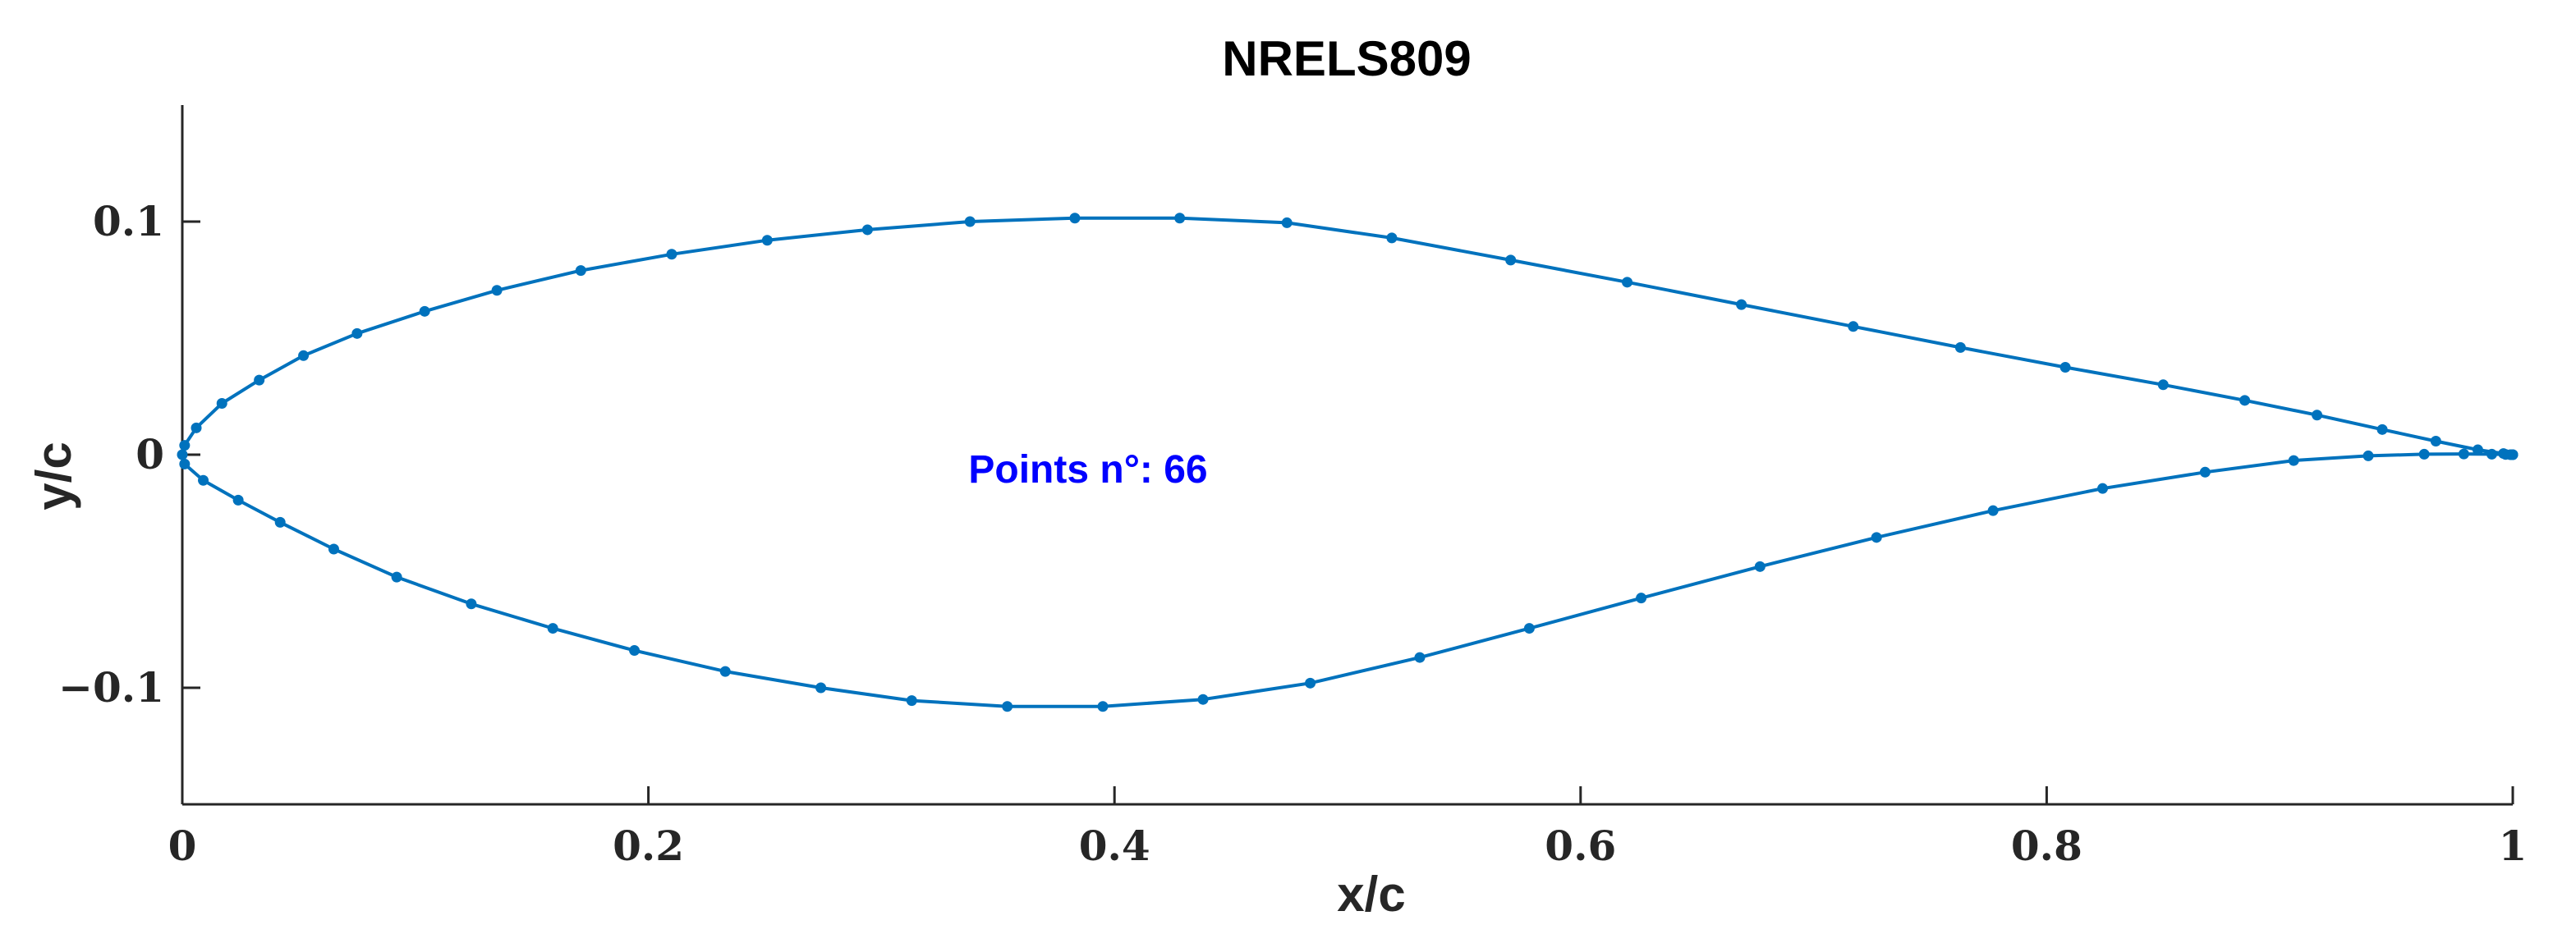  I want to click on x-axis-ticks: 0 0.2 0.4 0.6 0.8 1, so click(1348, 828).